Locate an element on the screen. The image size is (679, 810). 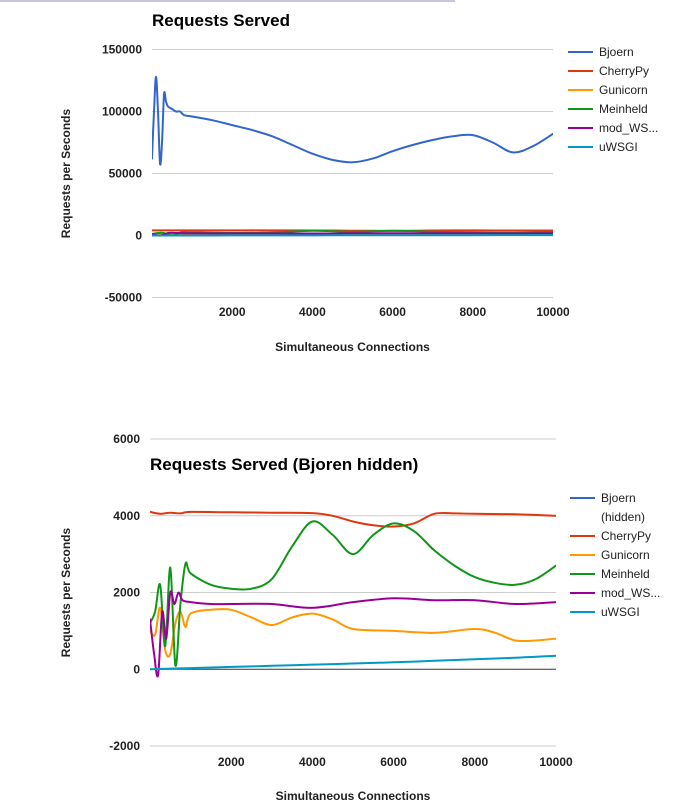
y-tick-label: 100000 is located at coordinates (122, 112).